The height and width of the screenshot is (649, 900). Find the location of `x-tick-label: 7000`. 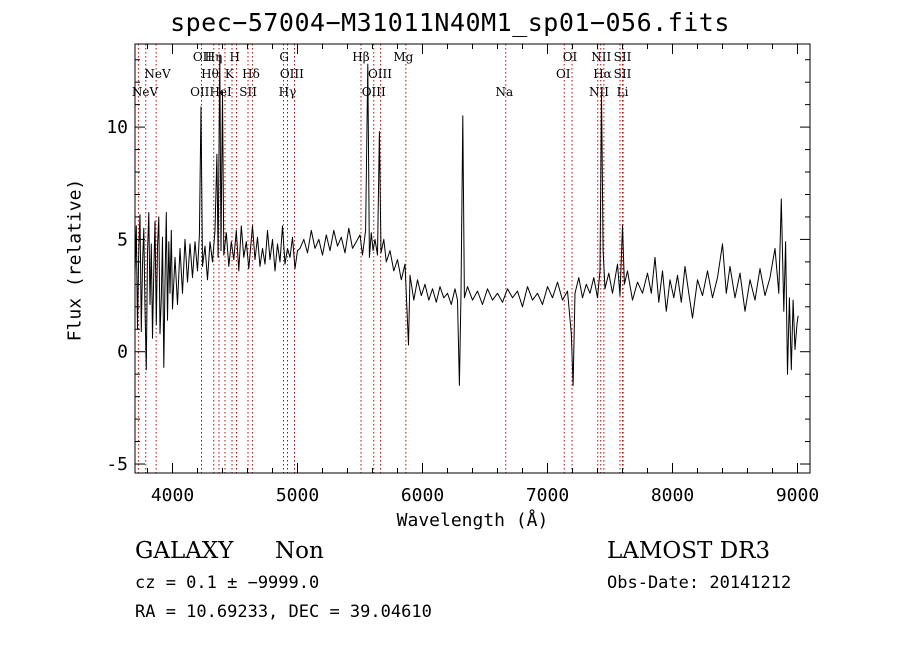

x-tick-label: 7000 is located at coordinates (547, 495).